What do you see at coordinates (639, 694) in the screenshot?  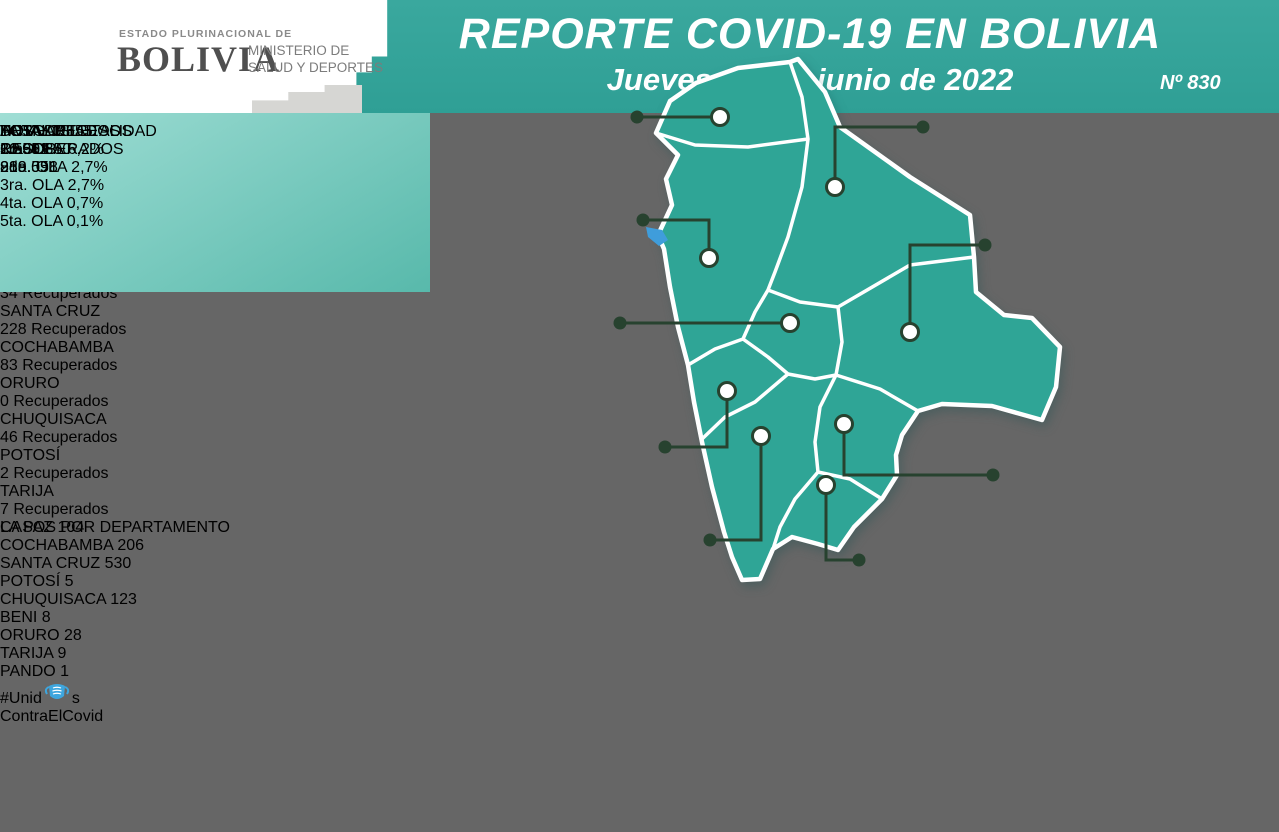 I see `campaign-wordmark: #Unid s` at bounding box center [639, 694].